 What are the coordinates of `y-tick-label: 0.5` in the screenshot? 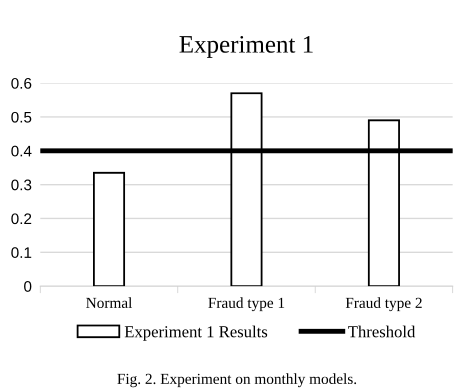 It's located at (21, 117).